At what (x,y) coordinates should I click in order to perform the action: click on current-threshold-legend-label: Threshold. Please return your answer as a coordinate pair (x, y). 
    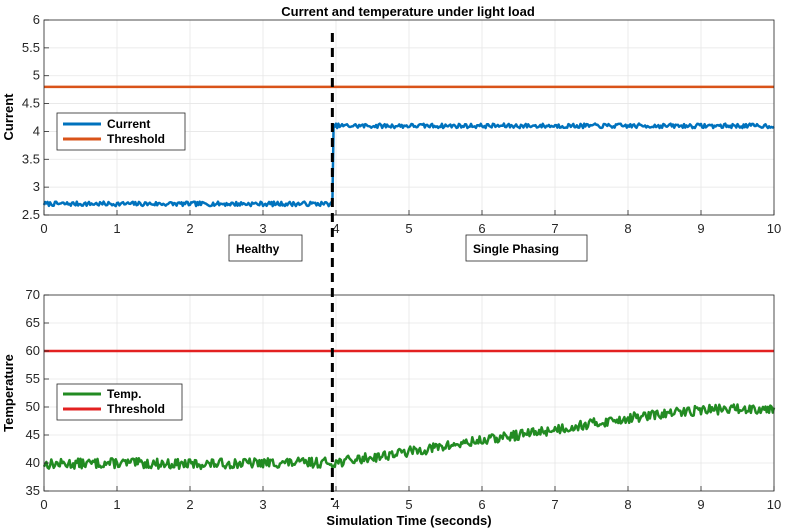
    Looking at the image, I should click on (136, 139).